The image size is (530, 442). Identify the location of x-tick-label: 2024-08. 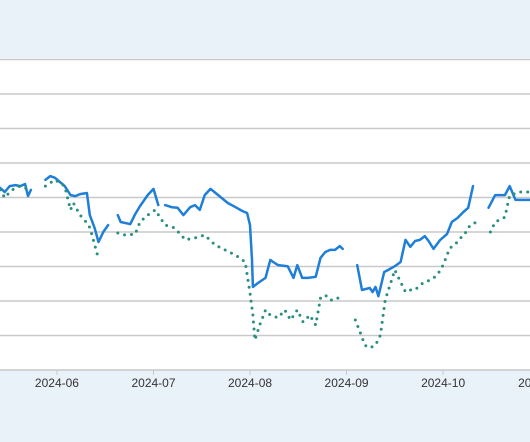
(250, 383).